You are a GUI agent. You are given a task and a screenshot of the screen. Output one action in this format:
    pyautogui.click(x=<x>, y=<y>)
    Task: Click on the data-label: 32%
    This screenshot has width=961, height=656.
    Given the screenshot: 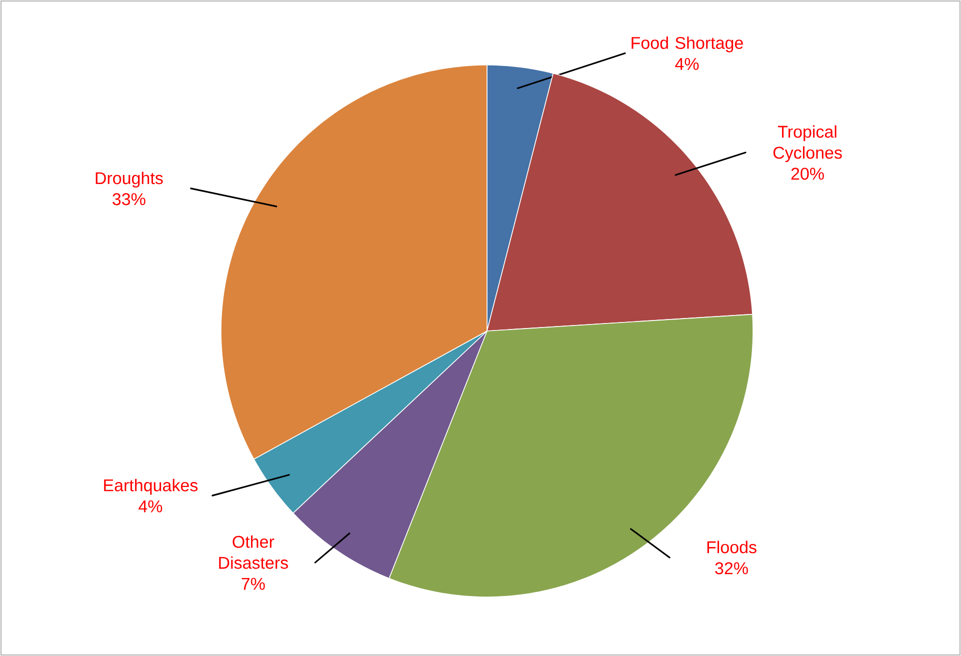 What is the action you would take?
    pyautogui.click(x=731, y=568)
    